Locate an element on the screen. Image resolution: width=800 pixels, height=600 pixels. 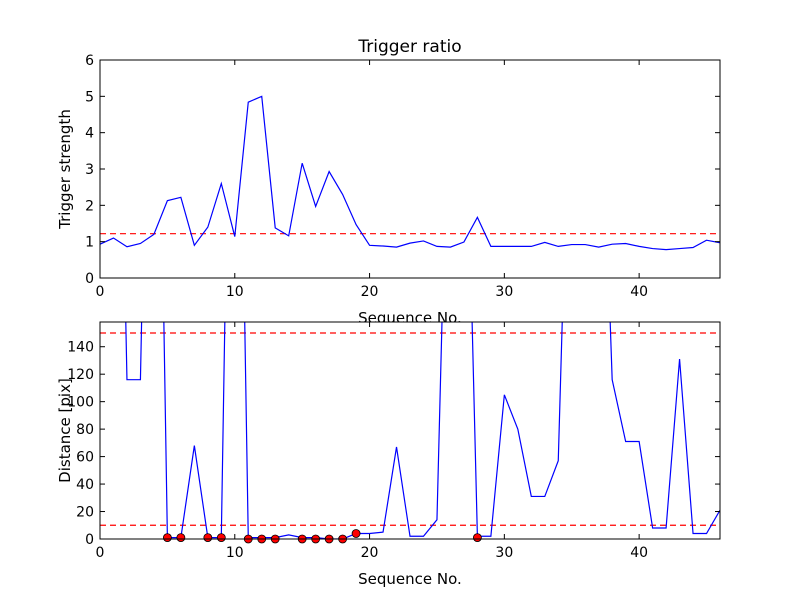
y-tick-label: 120 is located at coordinates (80, 375).